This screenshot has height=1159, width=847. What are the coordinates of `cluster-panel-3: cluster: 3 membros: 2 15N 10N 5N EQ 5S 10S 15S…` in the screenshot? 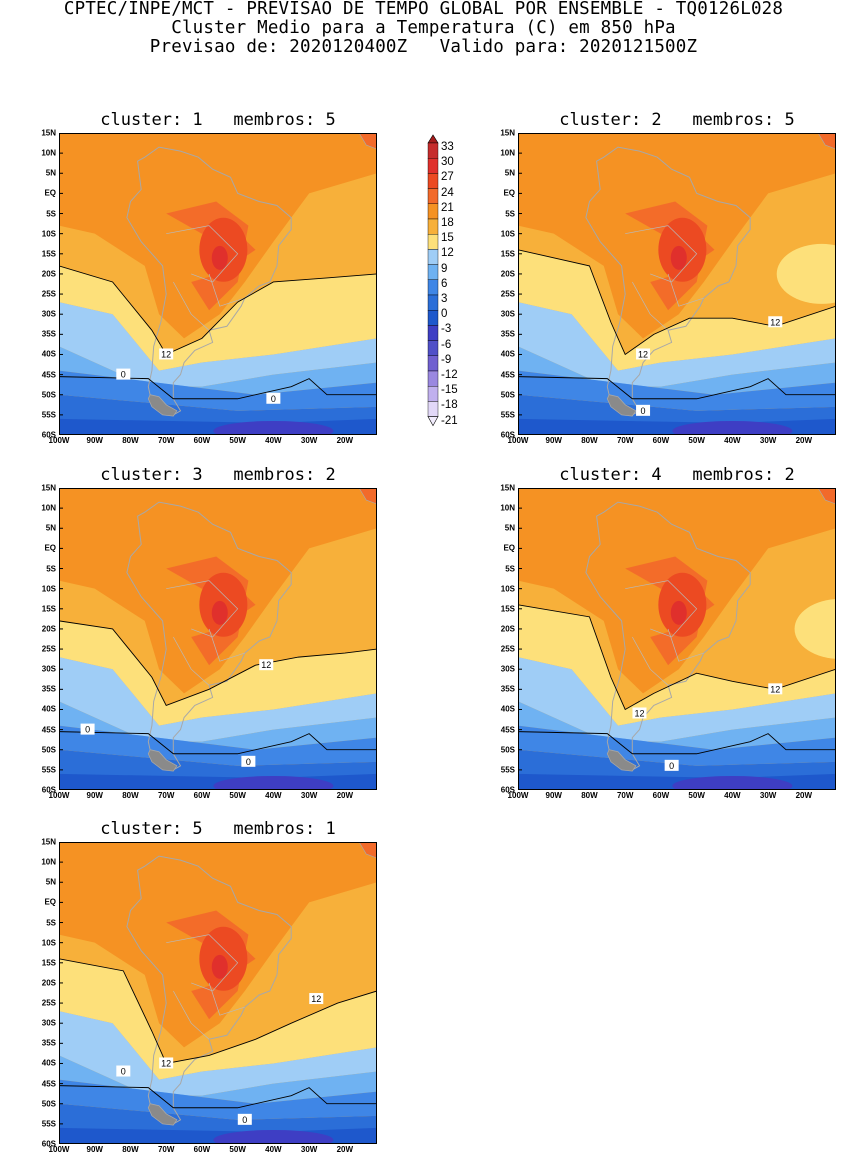 It's located at (199, 635).